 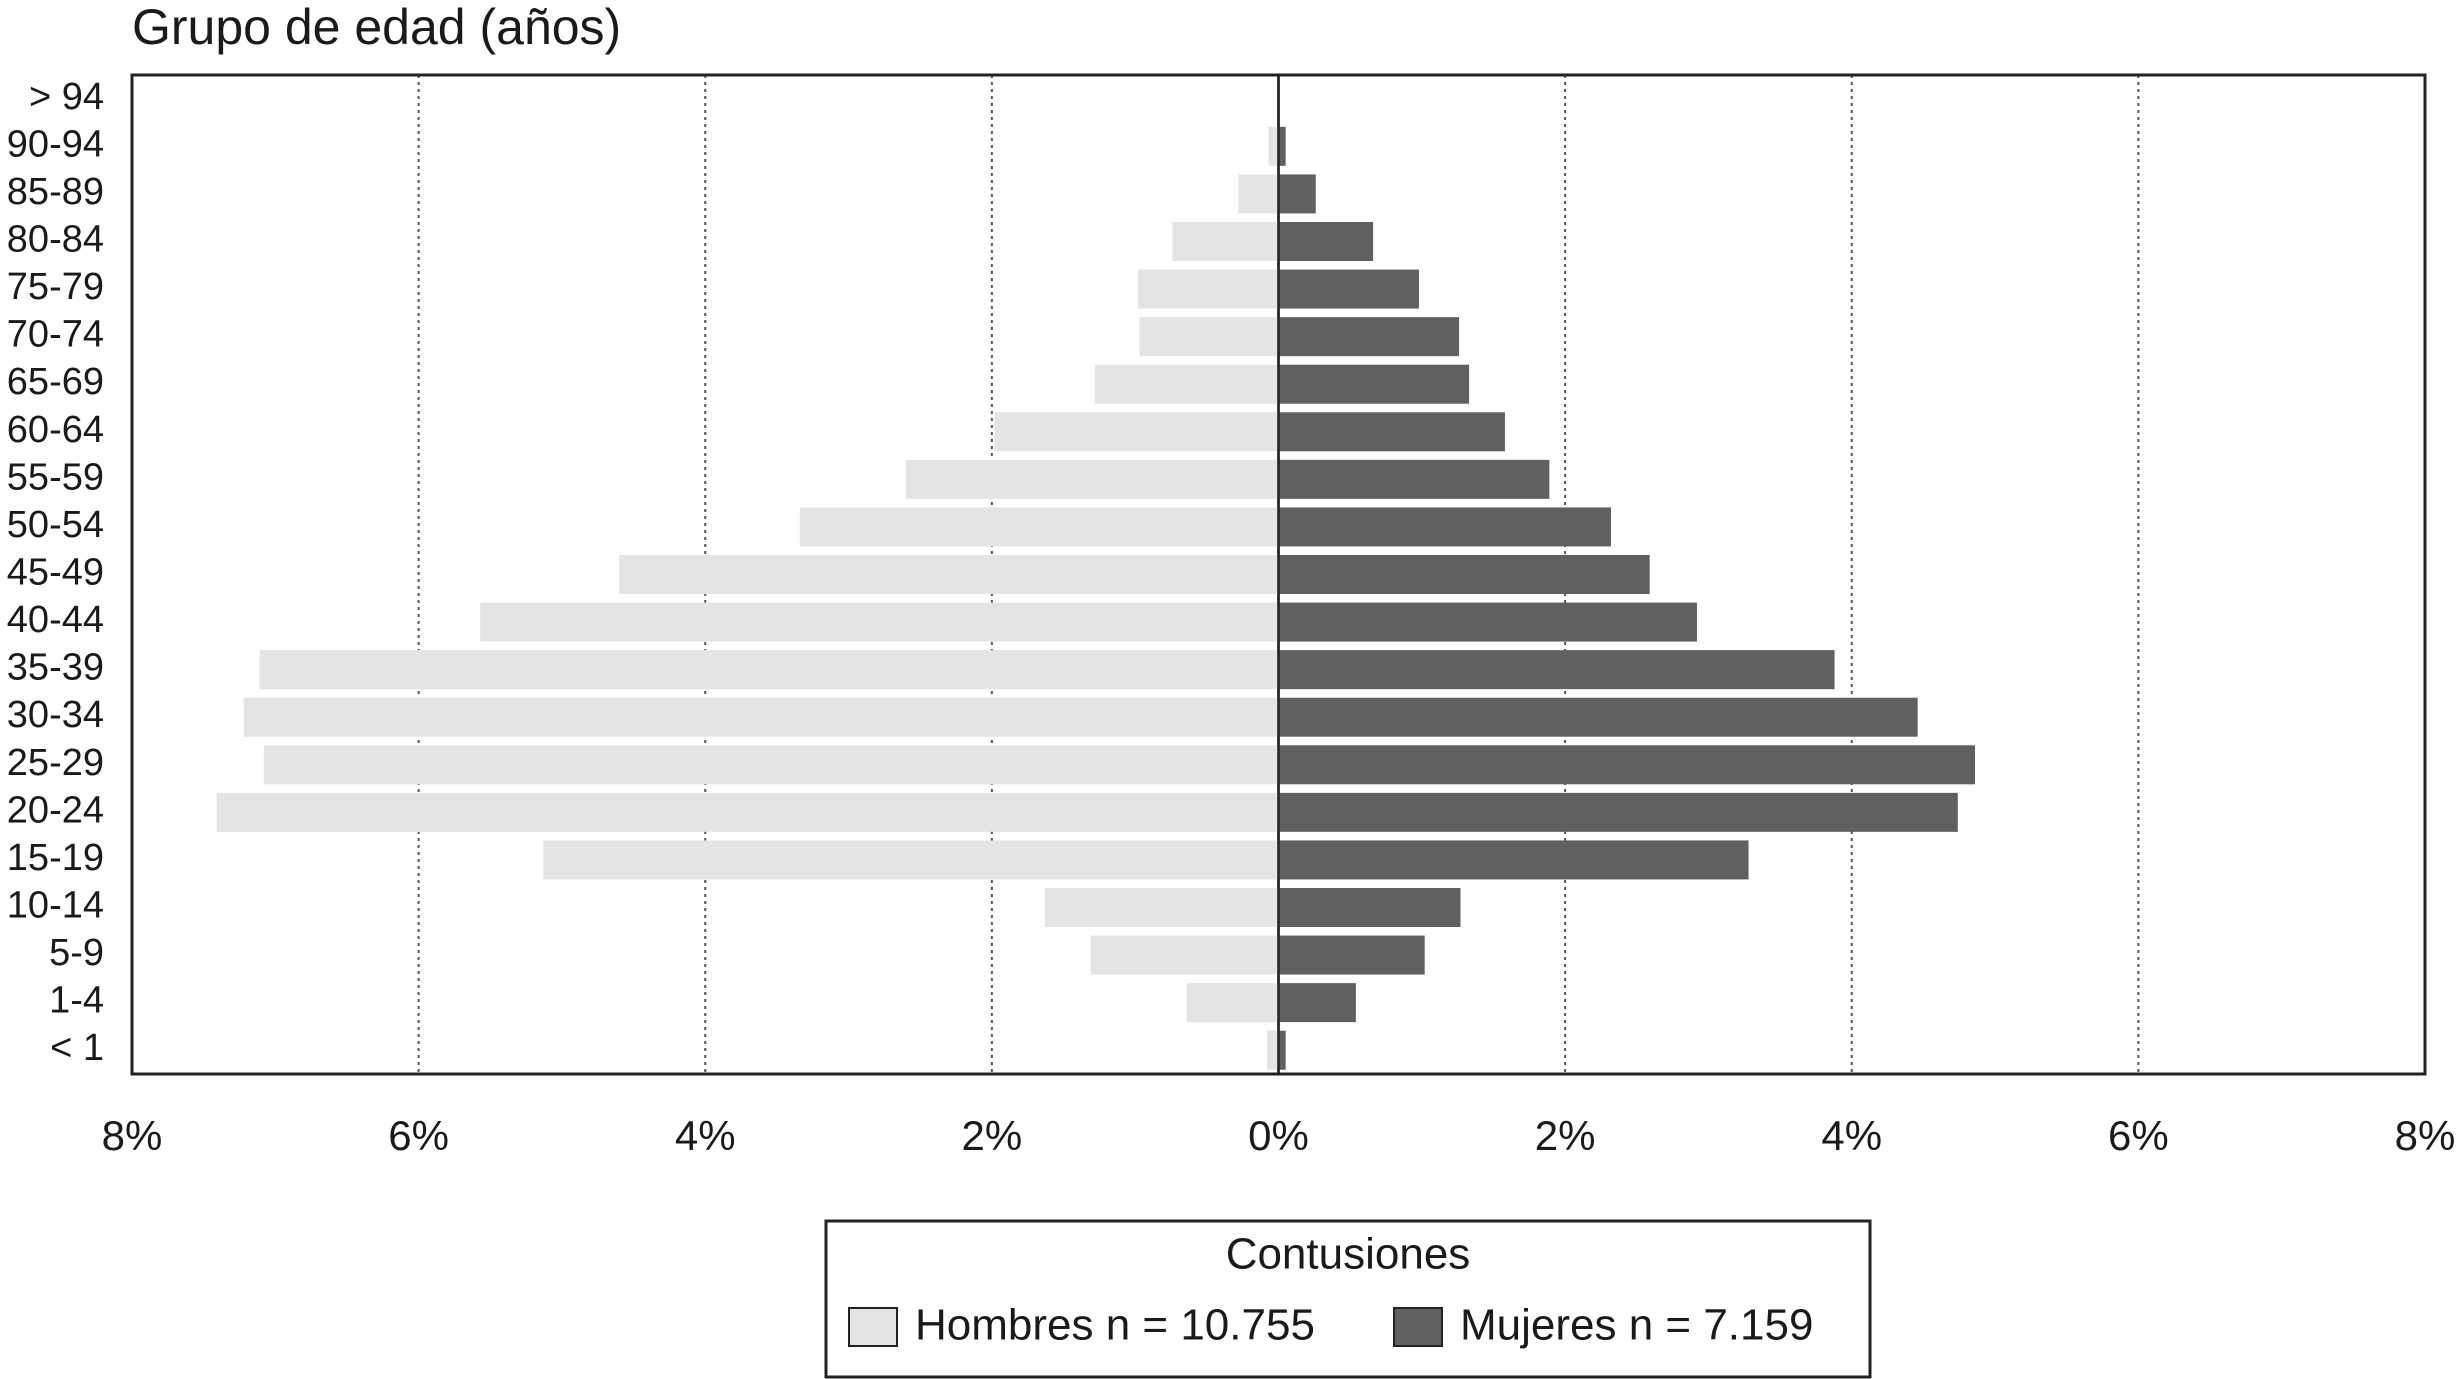 What do you see at coordinates (55, 573) in the screenshot?
I see `y-tick-label: 45-49` at bounding box center [55, 573].